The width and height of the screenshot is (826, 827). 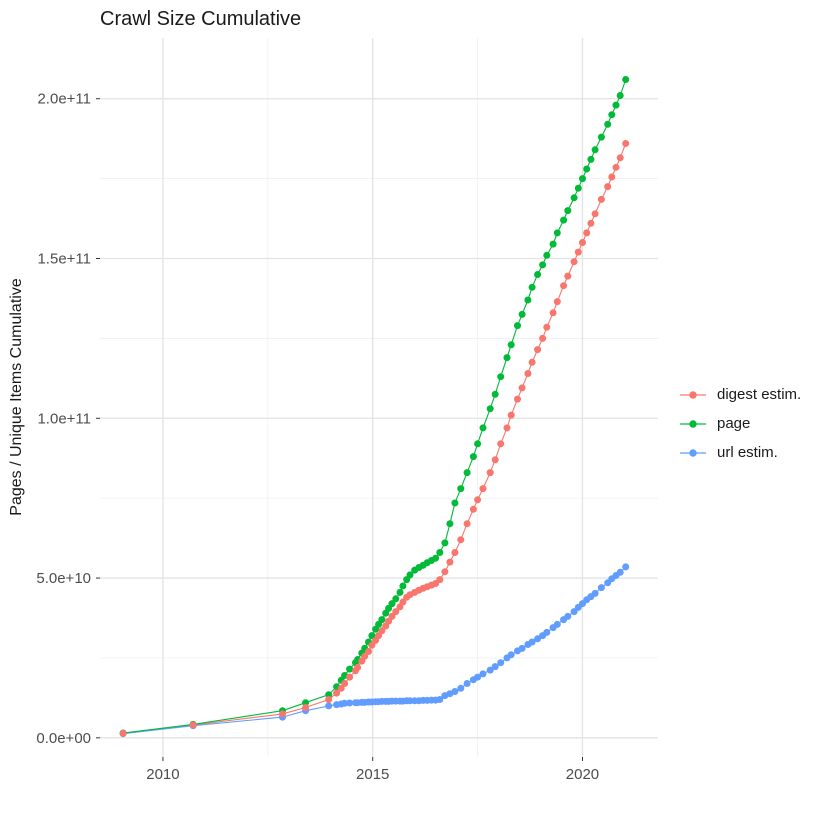 I want to click on y-tick-label: 2.0e+11, so click(x=64, y=99).